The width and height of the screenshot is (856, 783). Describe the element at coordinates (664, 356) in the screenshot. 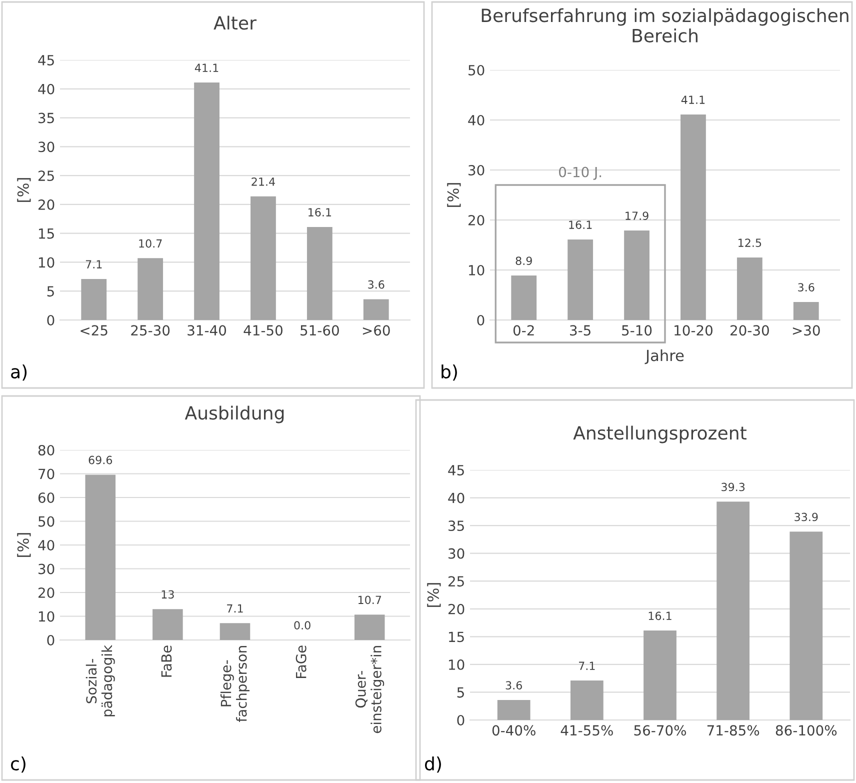

I see `x-axis-title: Jahre` at that location.